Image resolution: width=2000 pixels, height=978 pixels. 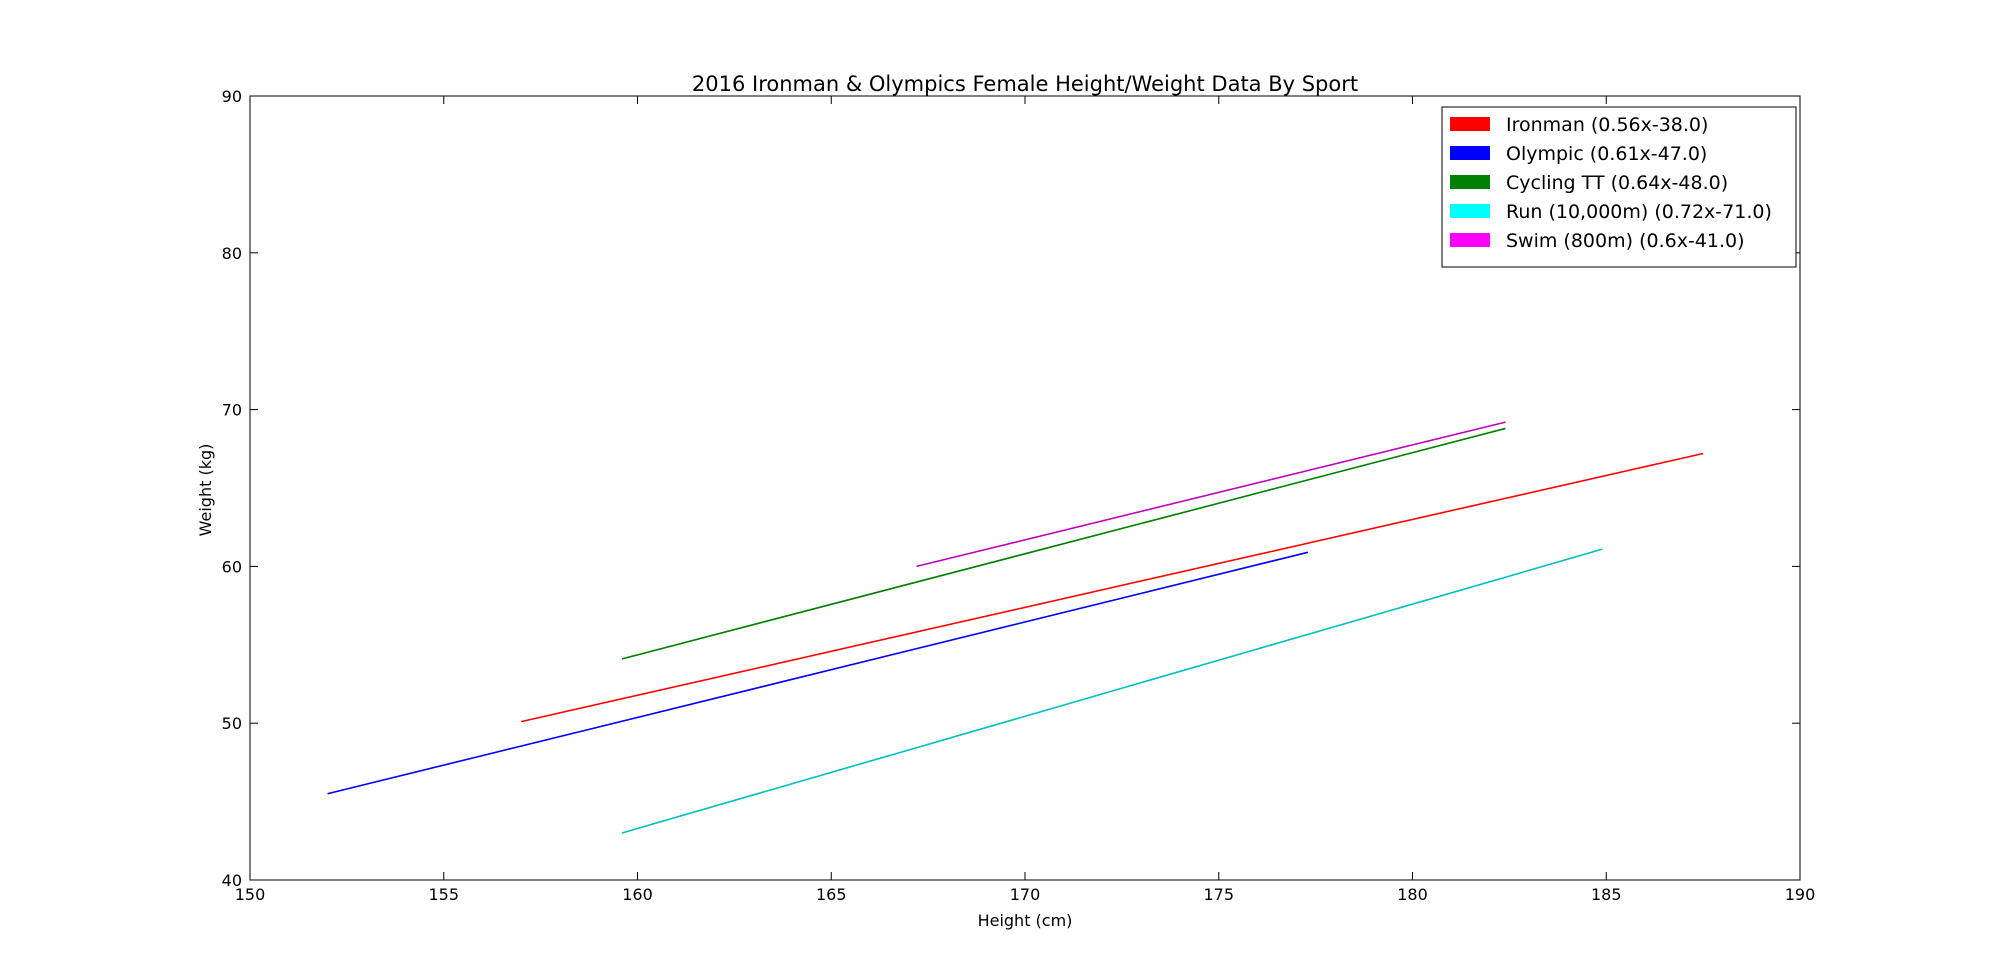 What do you see at coordinates (232, 96) in the screenshot?
I see `y-tick-label: 90` at bounding box center [232, 96].